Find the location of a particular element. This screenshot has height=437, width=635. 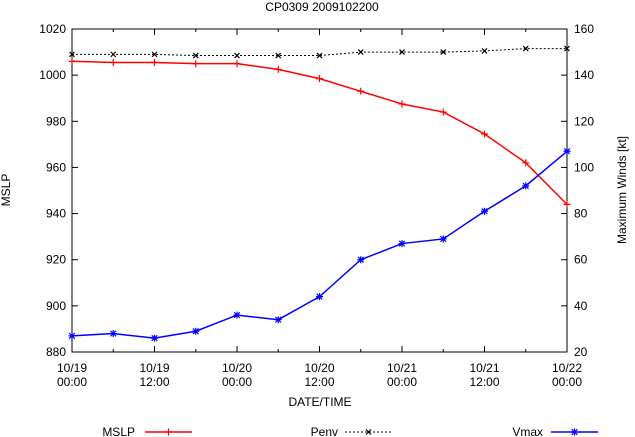

left-tick-label: 1000 is located at coordinates (52, 75).